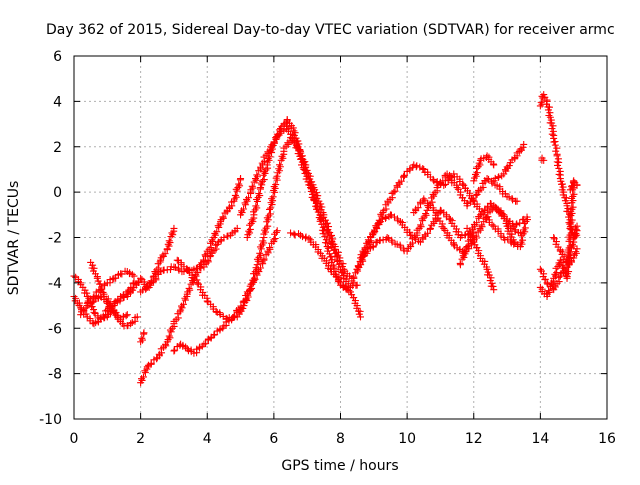 The height and width of the screenshot is (485, 640). I want to click on y-tick-label: -4, so click(55, 284).